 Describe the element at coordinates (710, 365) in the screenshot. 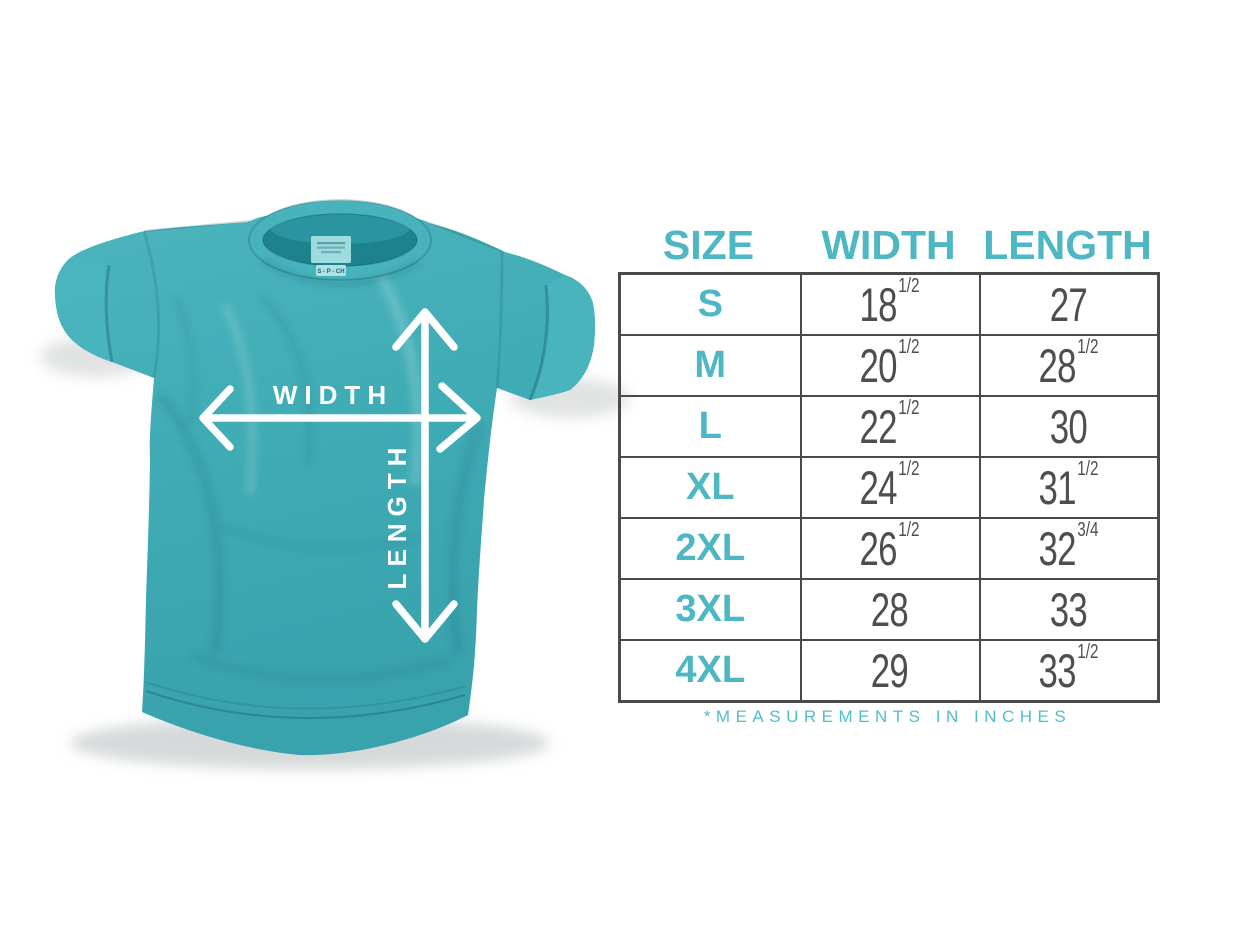

I see `size-cell: M` at that location.